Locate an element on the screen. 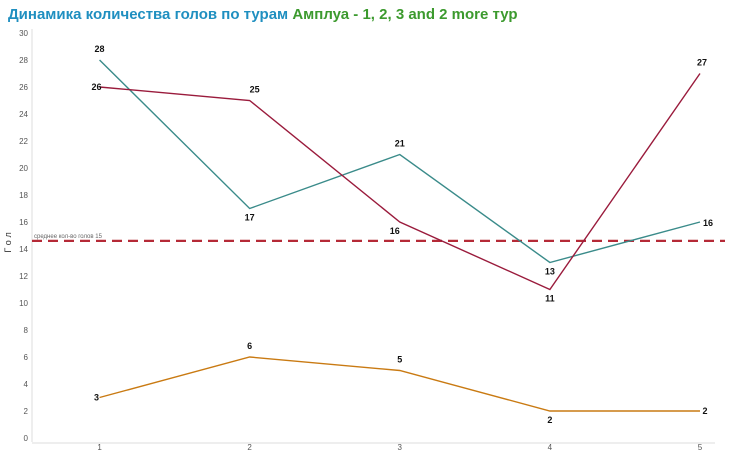 The height and width of the screenshot is (455, 730). y-tick-label: 6 is located at coordinates (26, 357).